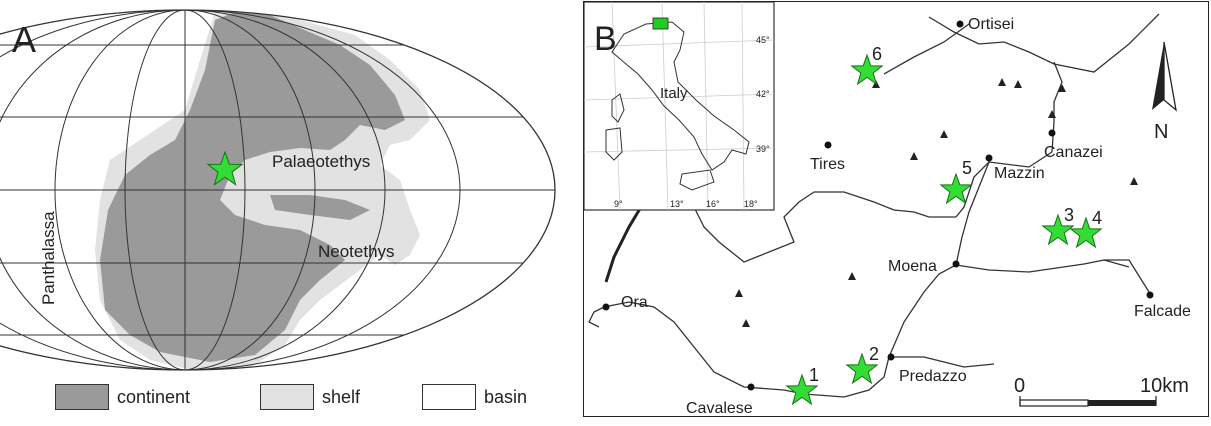 Image resolution: width=1211 pixels, height=426 pixels. I want to click on town-predazzo: Predazzo, so click(933, 376).